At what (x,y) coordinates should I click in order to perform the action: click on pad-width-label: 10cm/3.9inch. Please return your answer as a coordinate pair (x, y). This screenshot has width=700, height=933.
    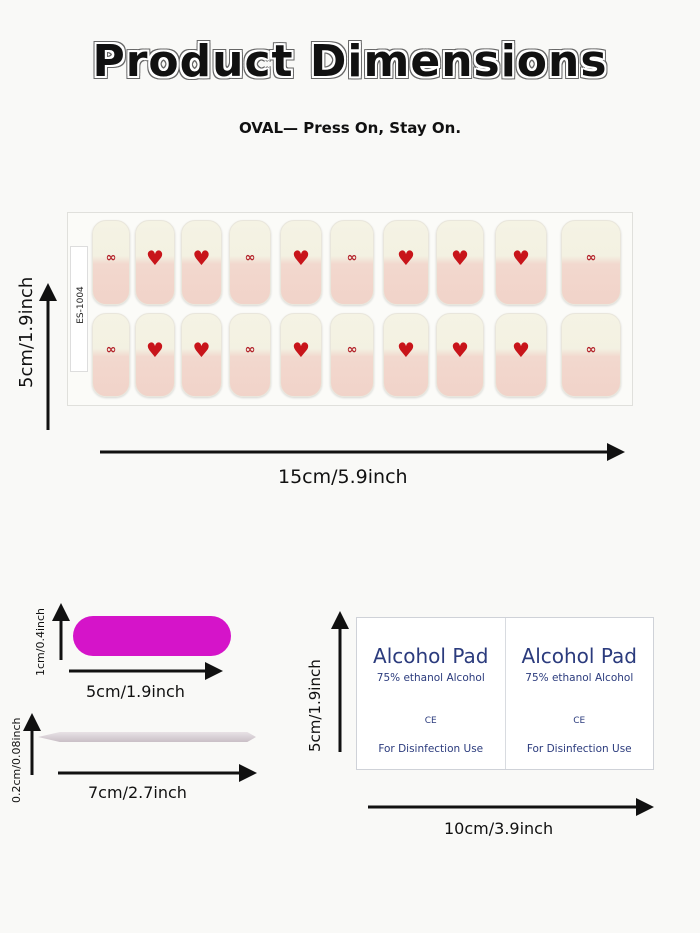
    Looking at the image, I should click on (499, 828).